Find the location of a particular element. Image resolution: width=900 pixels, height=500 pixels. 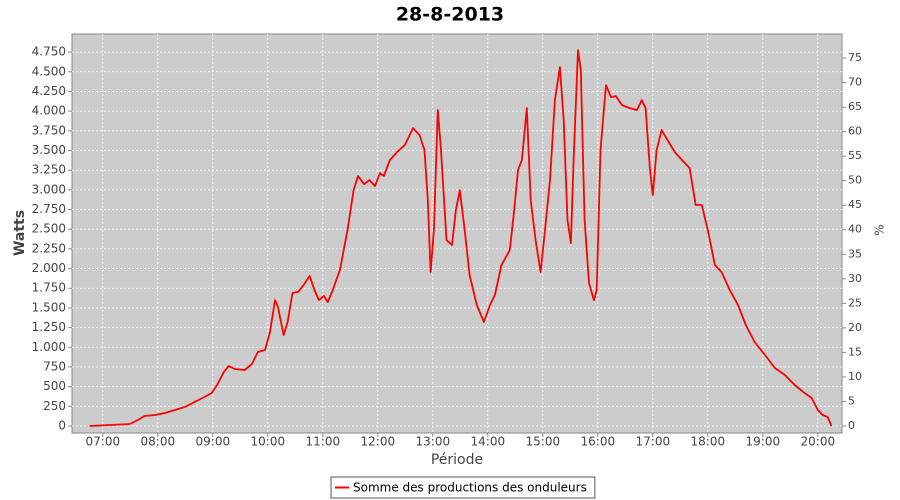

y2-tick-label: 5 is located at coordinates (851, 400).